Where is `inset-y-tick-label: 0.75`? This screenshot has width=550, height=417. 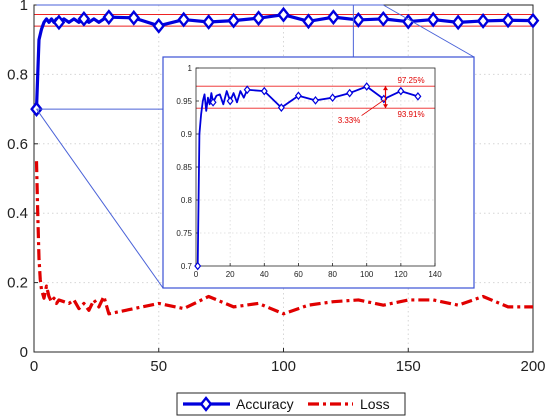 inset-y-tick-label: 0.75 is located at coordinates (184, 233).